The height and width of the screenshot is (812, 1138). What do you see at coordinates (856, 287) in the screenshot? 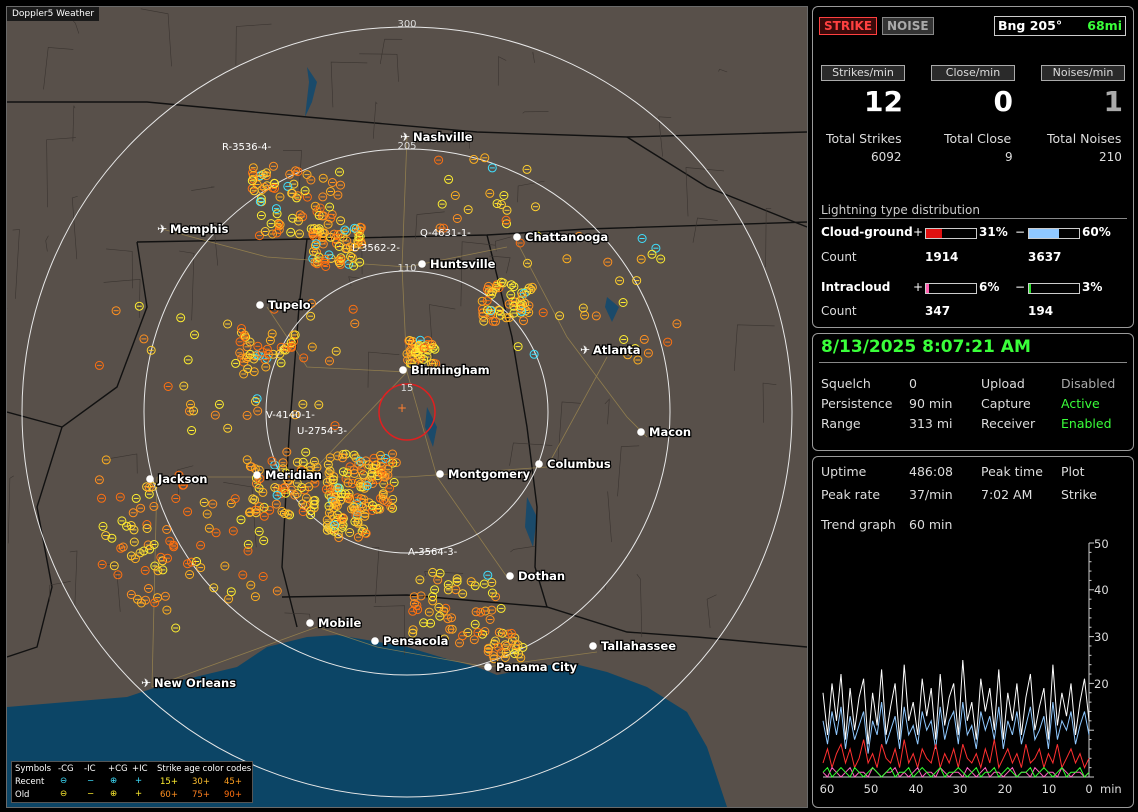
I see `intracloud-label: Intracloud` at bounding box center [856, 287].